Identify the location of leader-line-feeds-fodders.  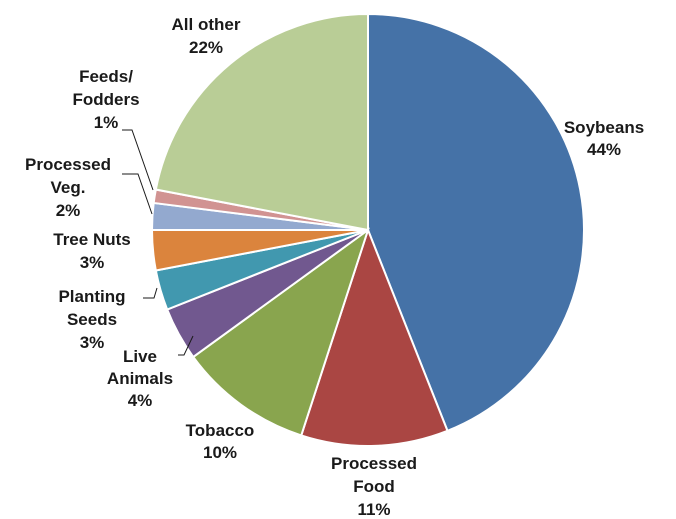
(138, 160).